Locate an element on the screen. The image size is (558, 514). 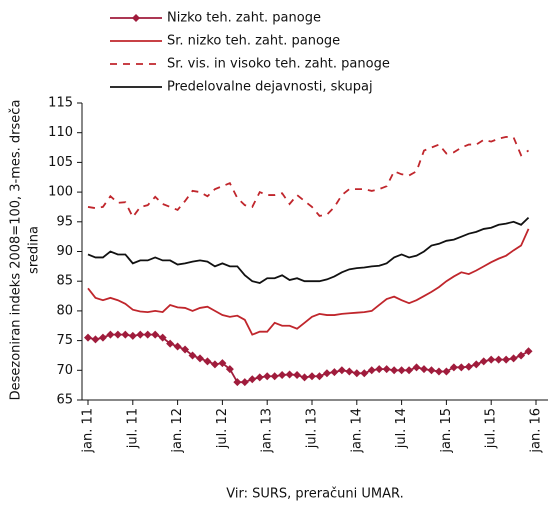
y-tick-label: 80 is located at coordinates (64, 310).